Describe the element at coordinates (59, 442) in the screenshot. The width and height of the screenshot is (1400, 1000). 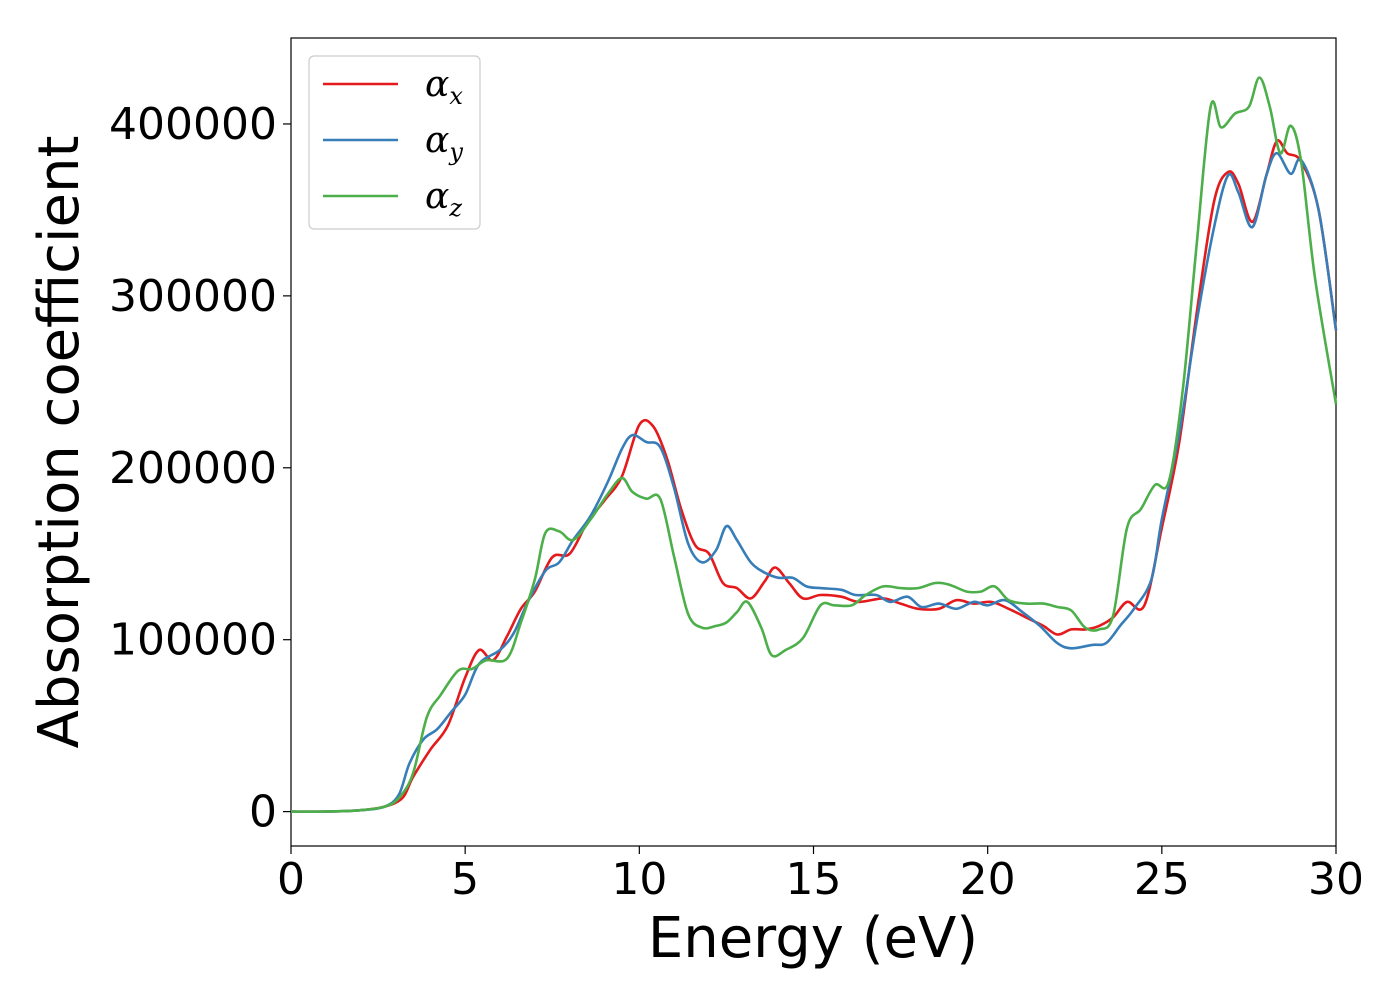
I see `y-axis-label: Absorption coefficient` at that location.